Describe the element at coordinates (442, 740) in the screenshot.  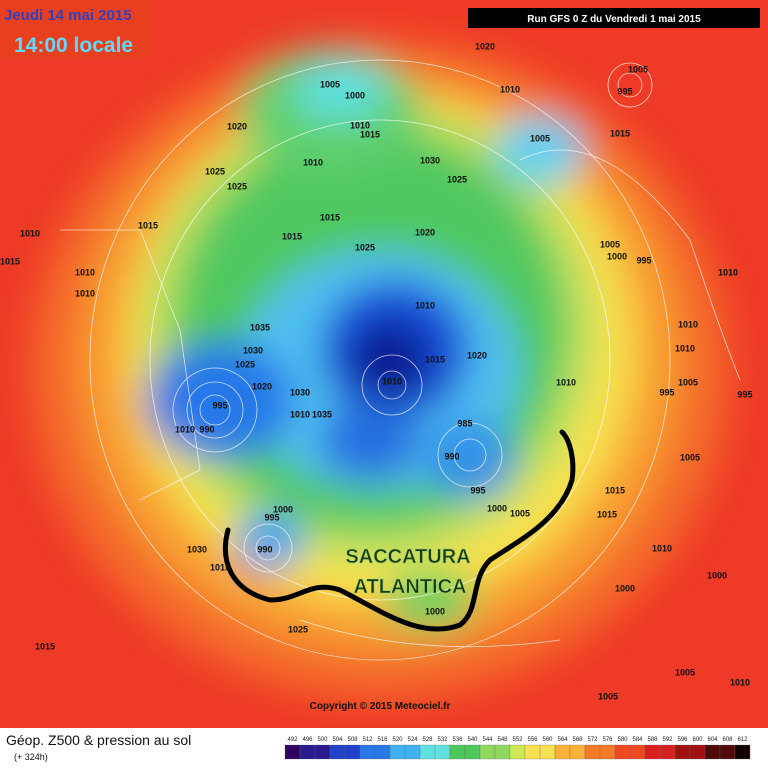
I see `scale-label: 532` at that location.